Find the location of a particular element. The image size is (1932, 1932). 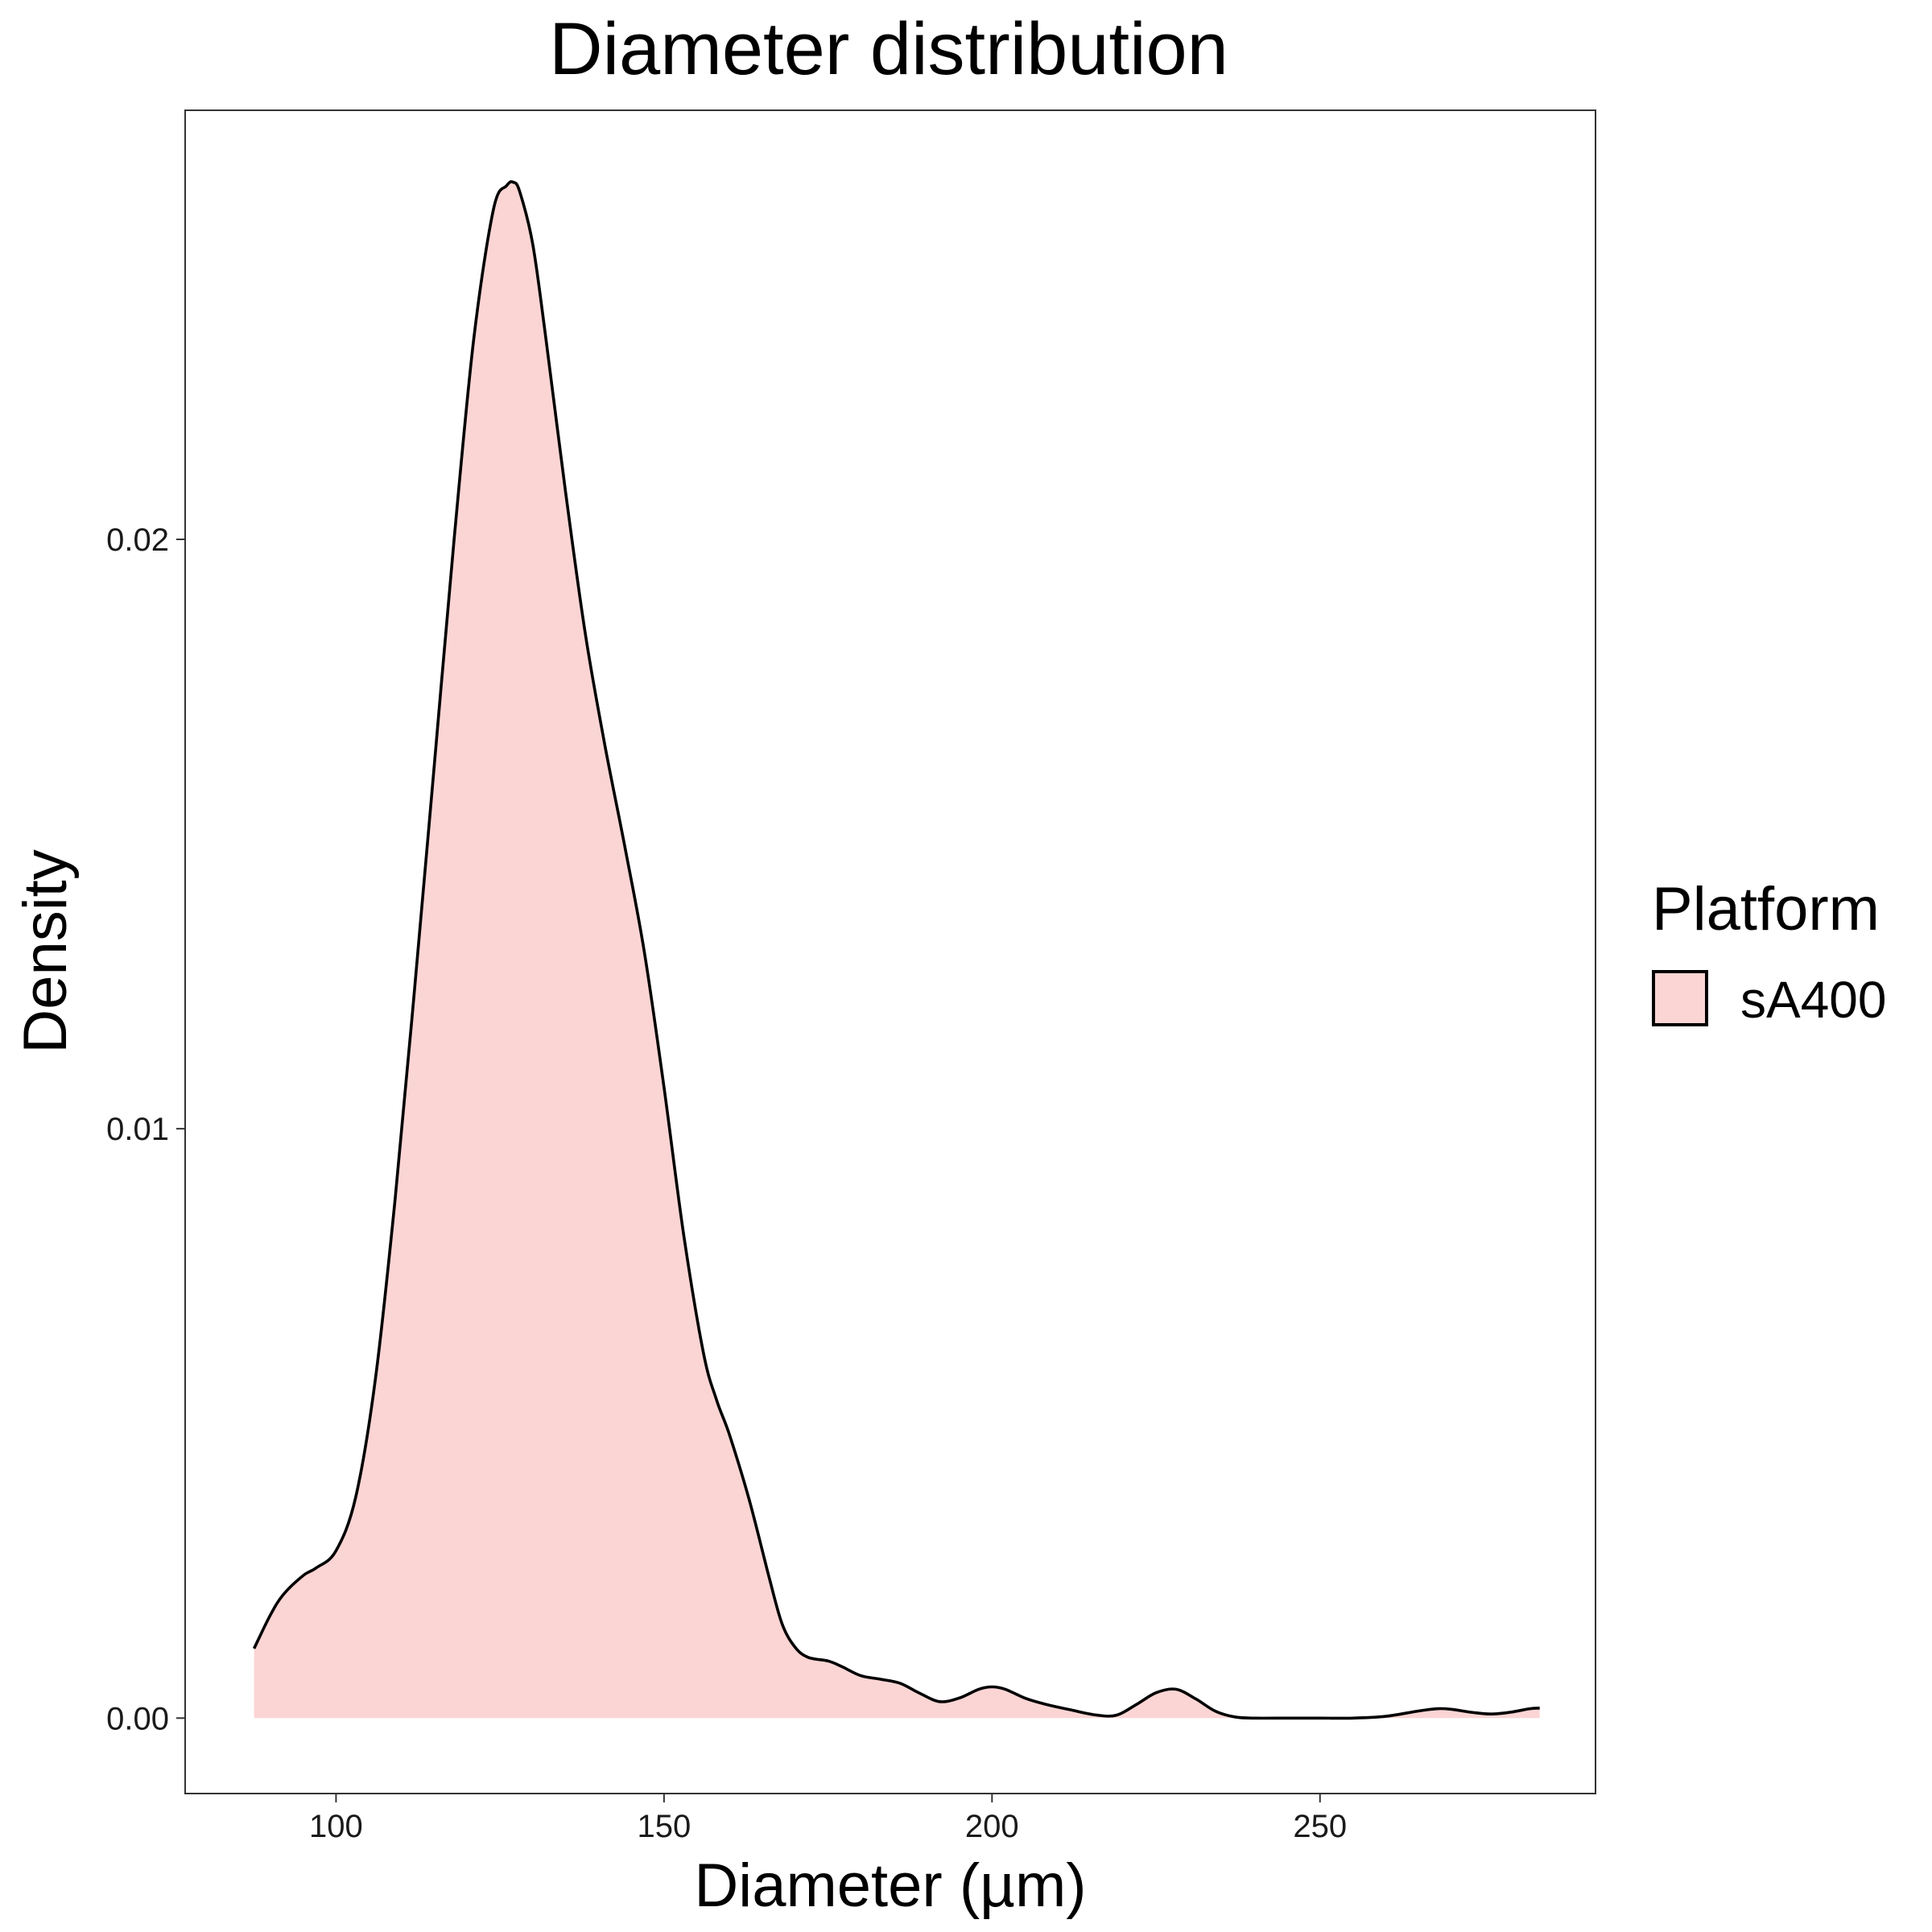

y-axis-title: Density is located at coordinates (45, 951).